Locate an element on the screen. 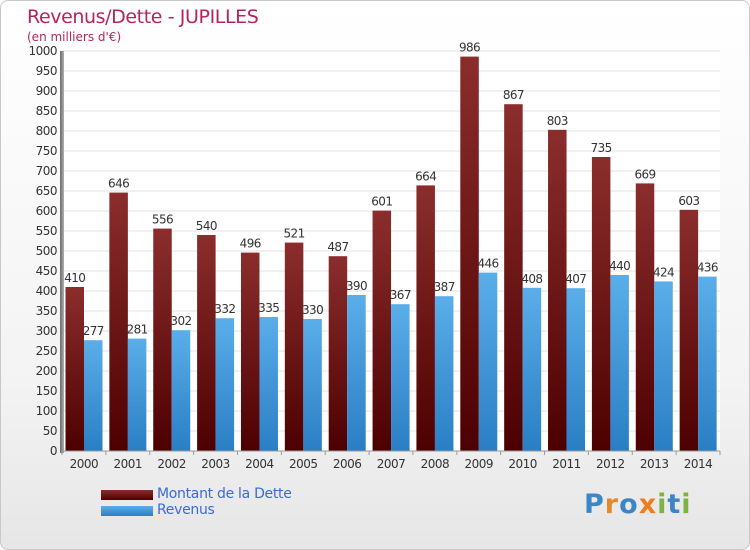 The height and width of the screenshot is (550, 750). y-tick-label: 650 is located at coordinates (46, 191).